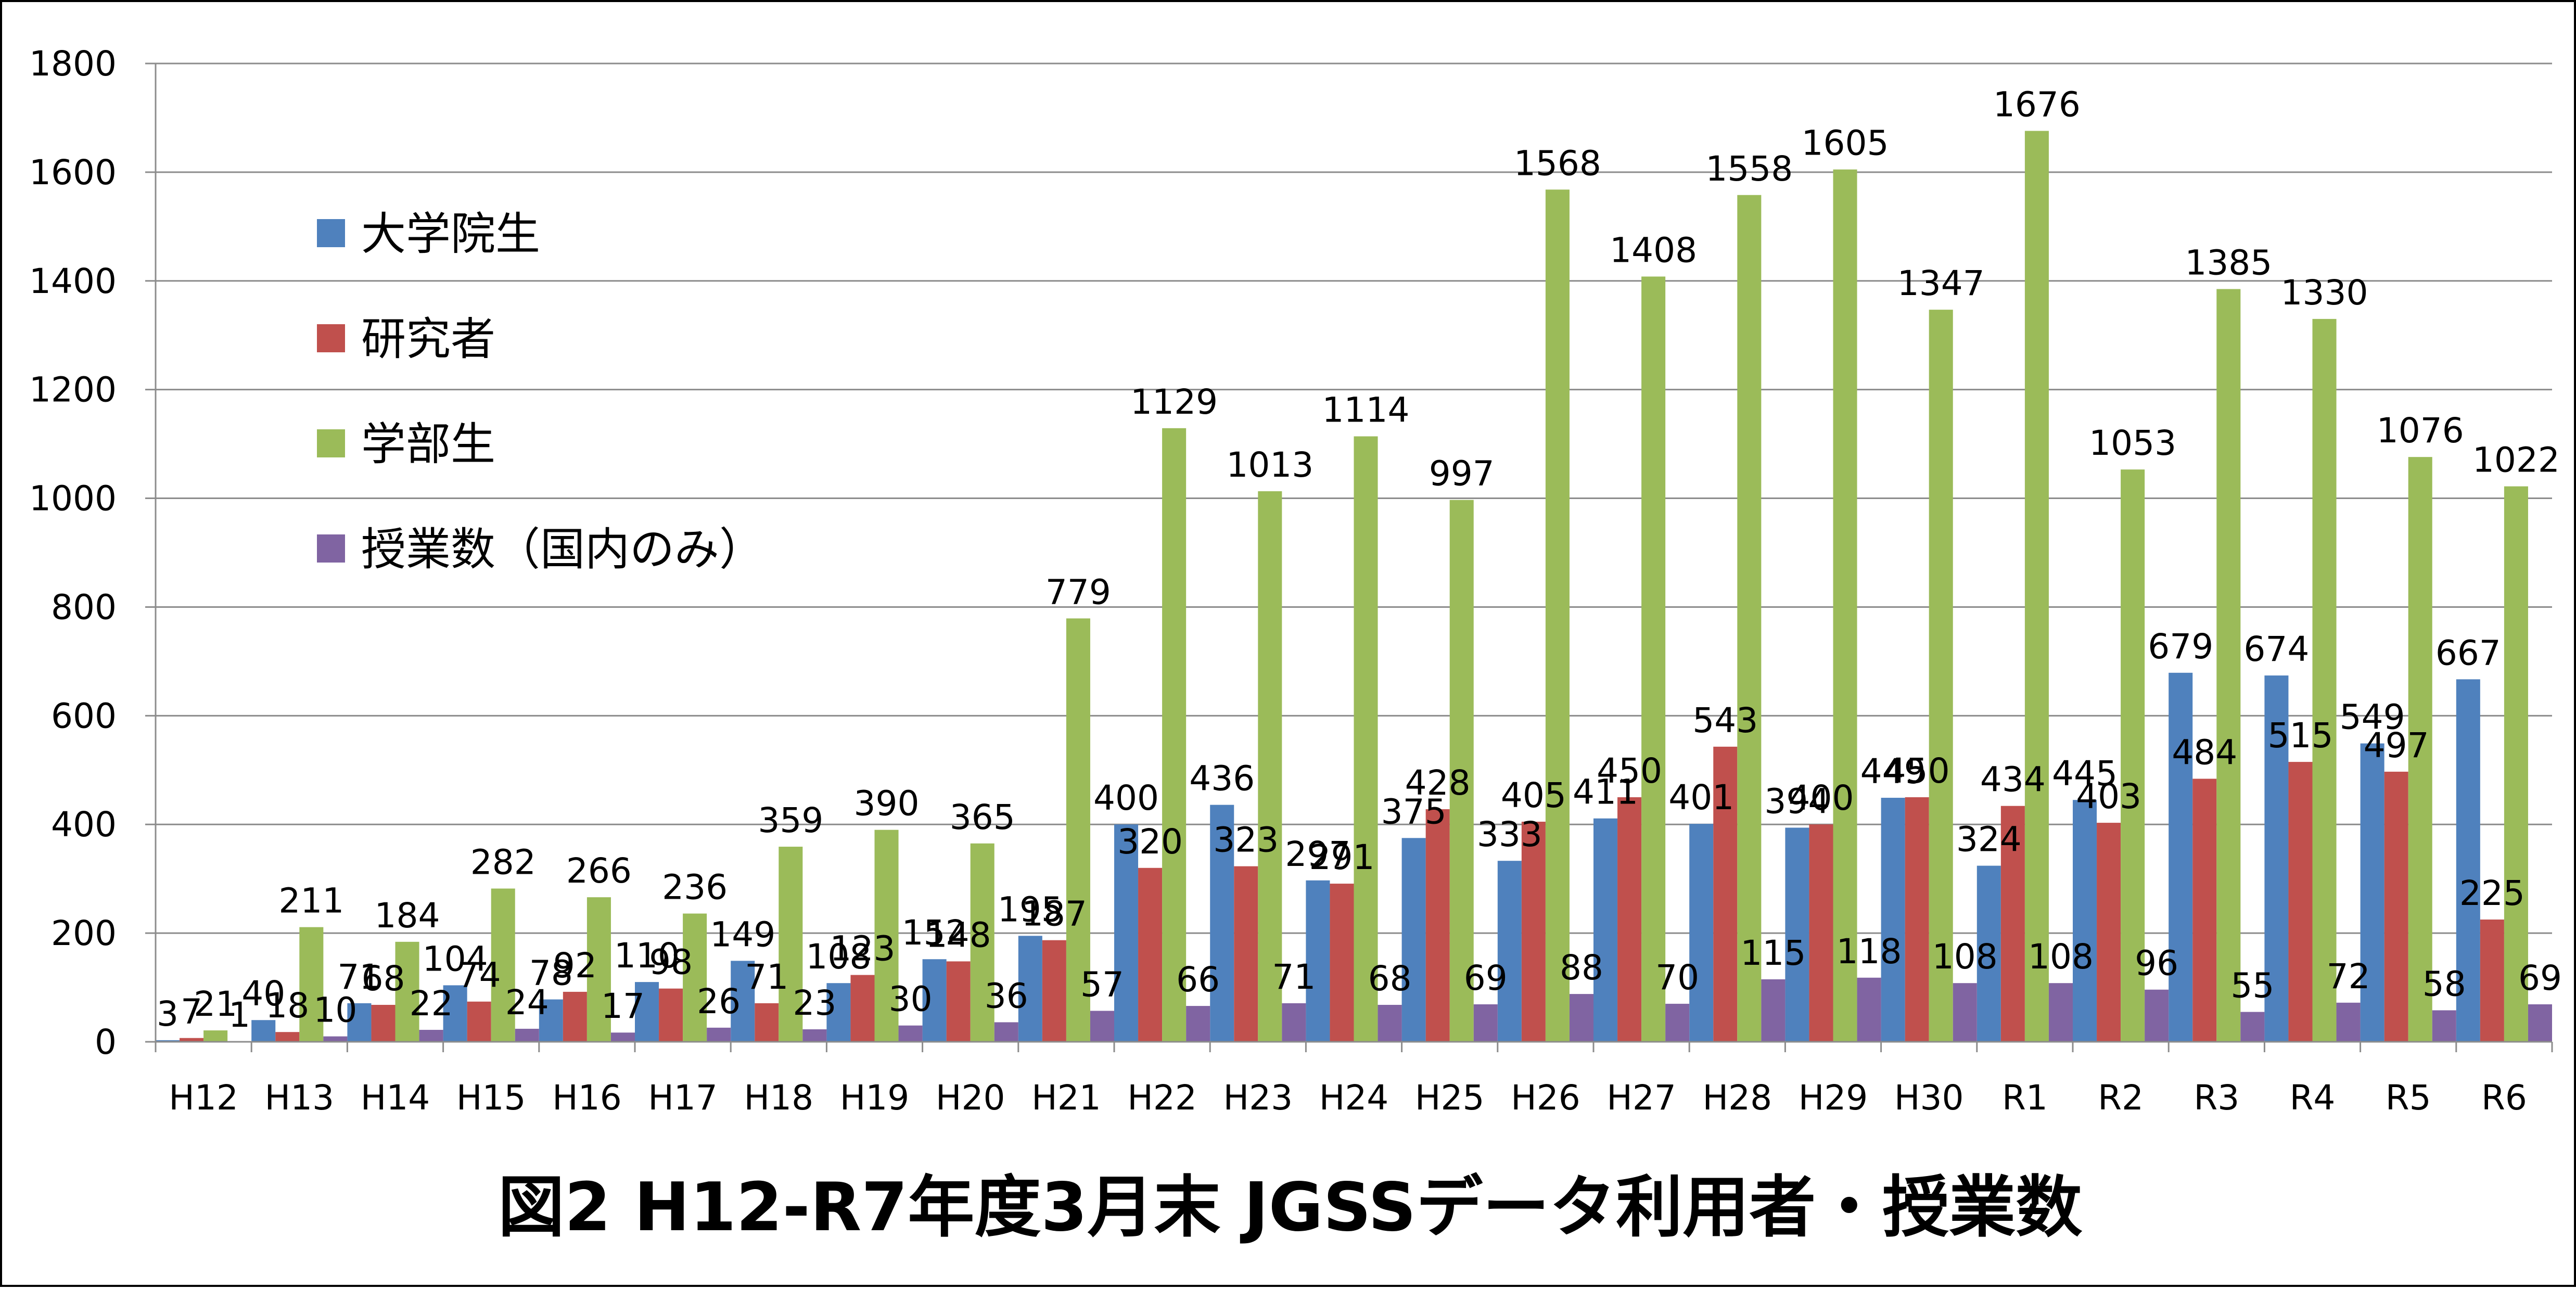 The image size is (2576, 1289). Describe the element at coordinates (1557, 163) in the screenshot. I see `data-label: 1568` at that location.